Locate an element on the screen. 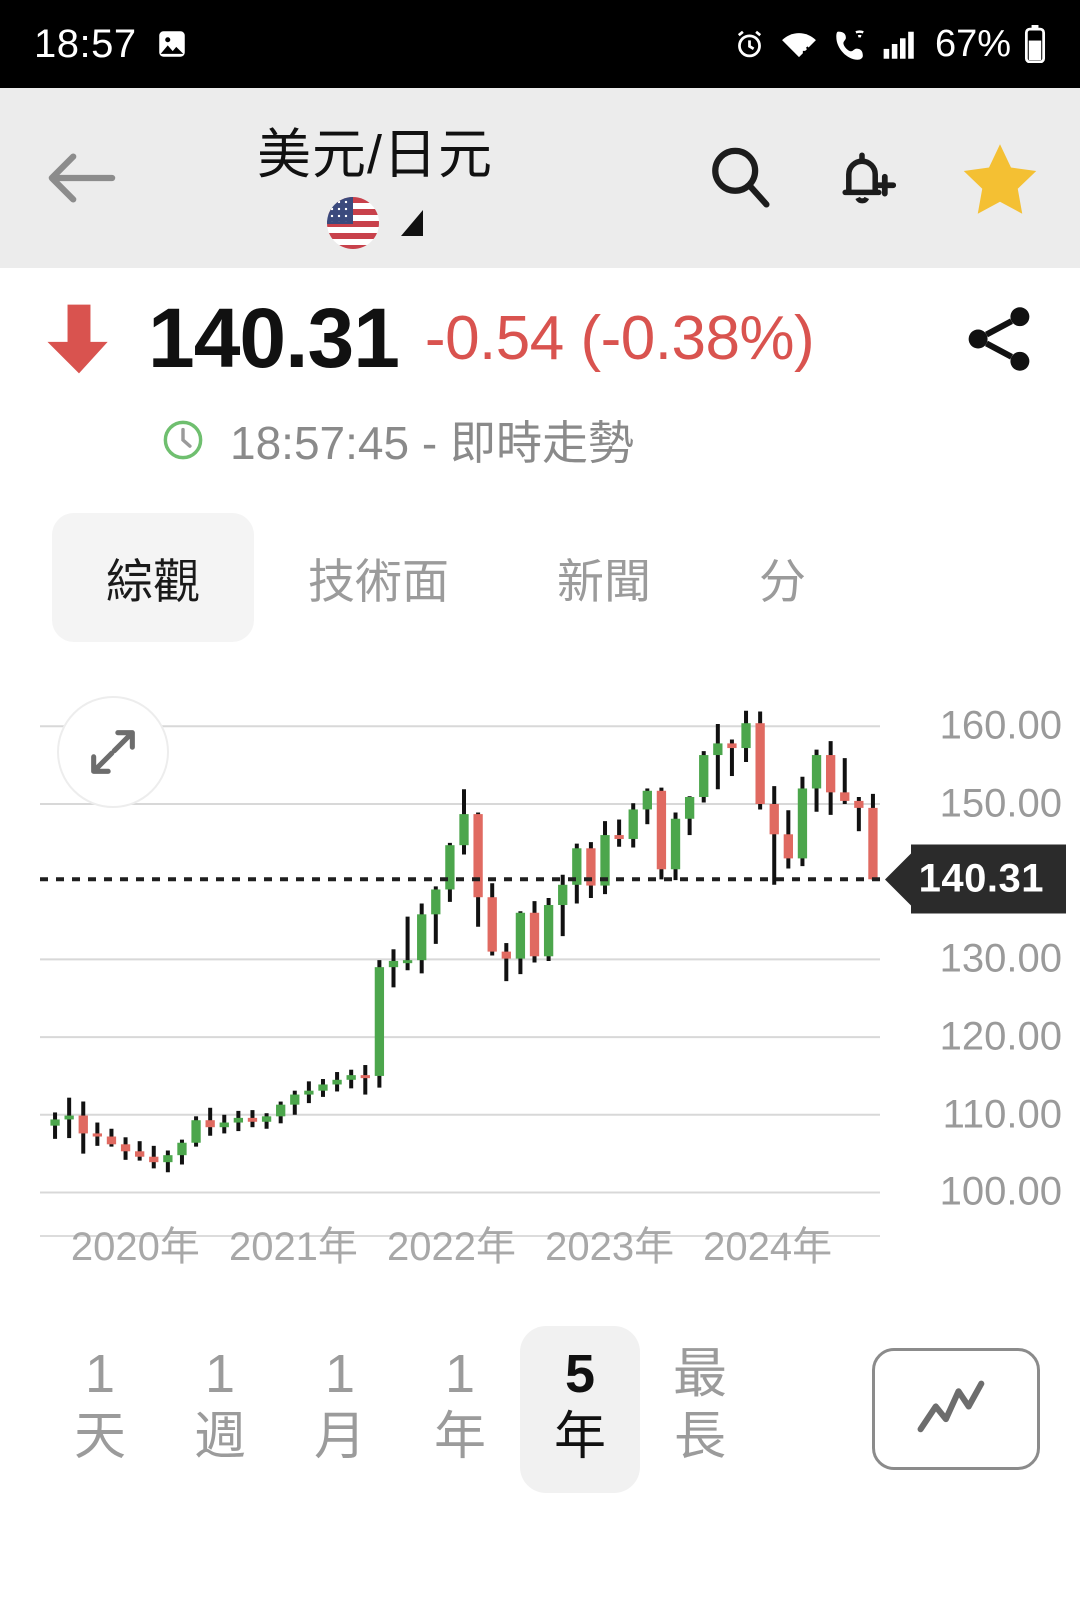  status-bar-left: 18:57 is located at coordinates (111, 44).